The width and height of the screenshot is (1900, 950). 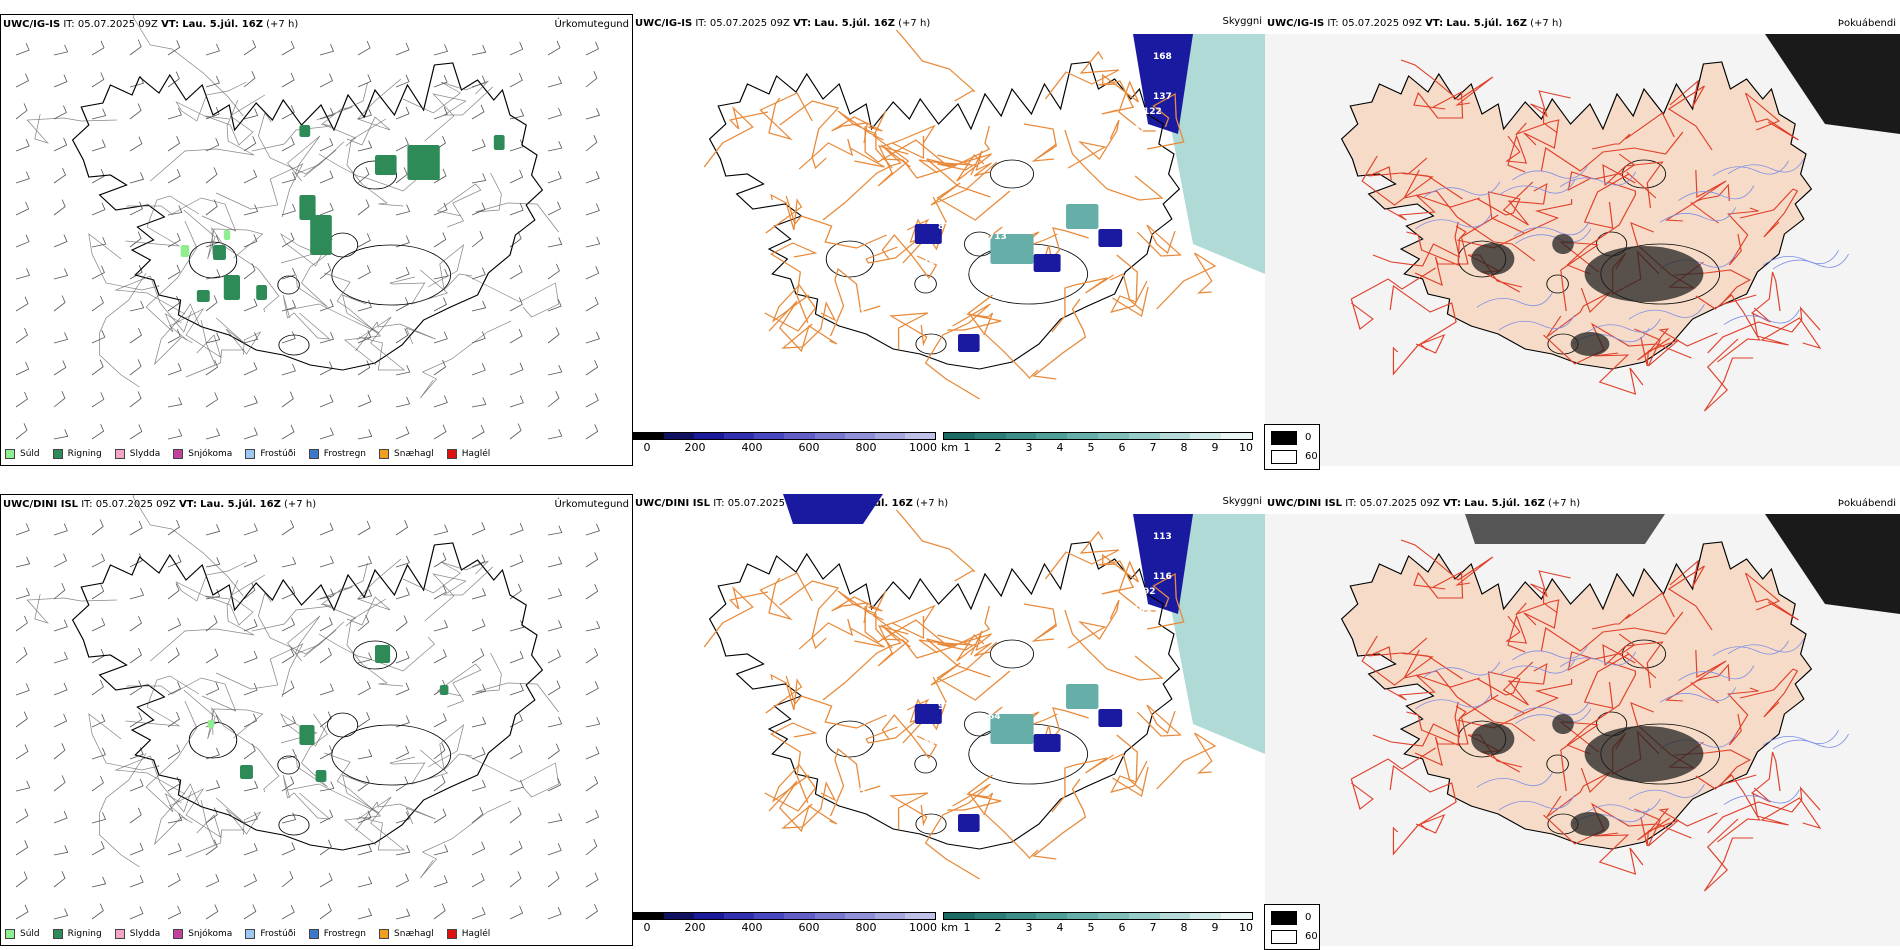 I want to click on visibility-tick: 3, so click(x=1029, y=447).